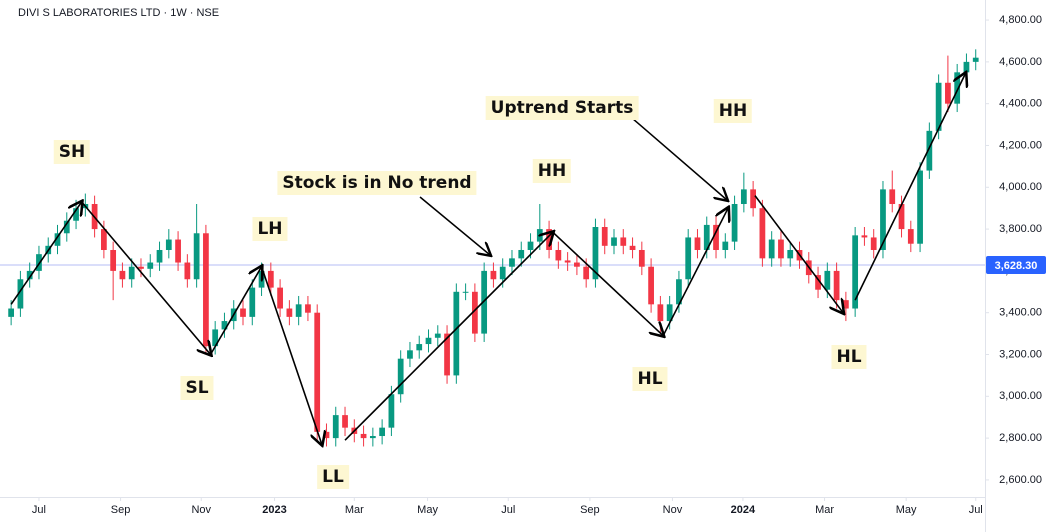 Image resolution: width=1058 pixels, height=532 pixels. Describe the element at coordinates (1020, 187) in the screenshot. I see `y-tick-label: 4,000.00` at that location.